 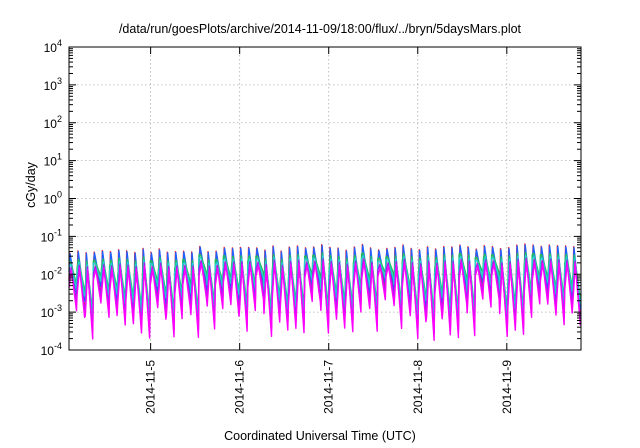 I want to click on x-tick-label: 2014-11-5, so click(x=151, y=387).